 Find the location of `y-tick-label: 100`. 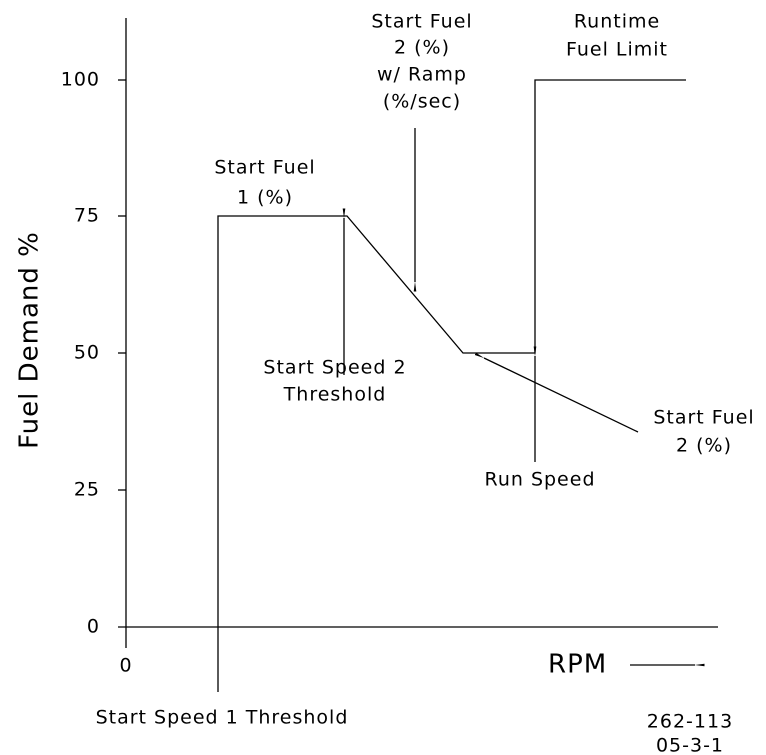

y-tick-label: 100 is located at coordinates (80, 80).